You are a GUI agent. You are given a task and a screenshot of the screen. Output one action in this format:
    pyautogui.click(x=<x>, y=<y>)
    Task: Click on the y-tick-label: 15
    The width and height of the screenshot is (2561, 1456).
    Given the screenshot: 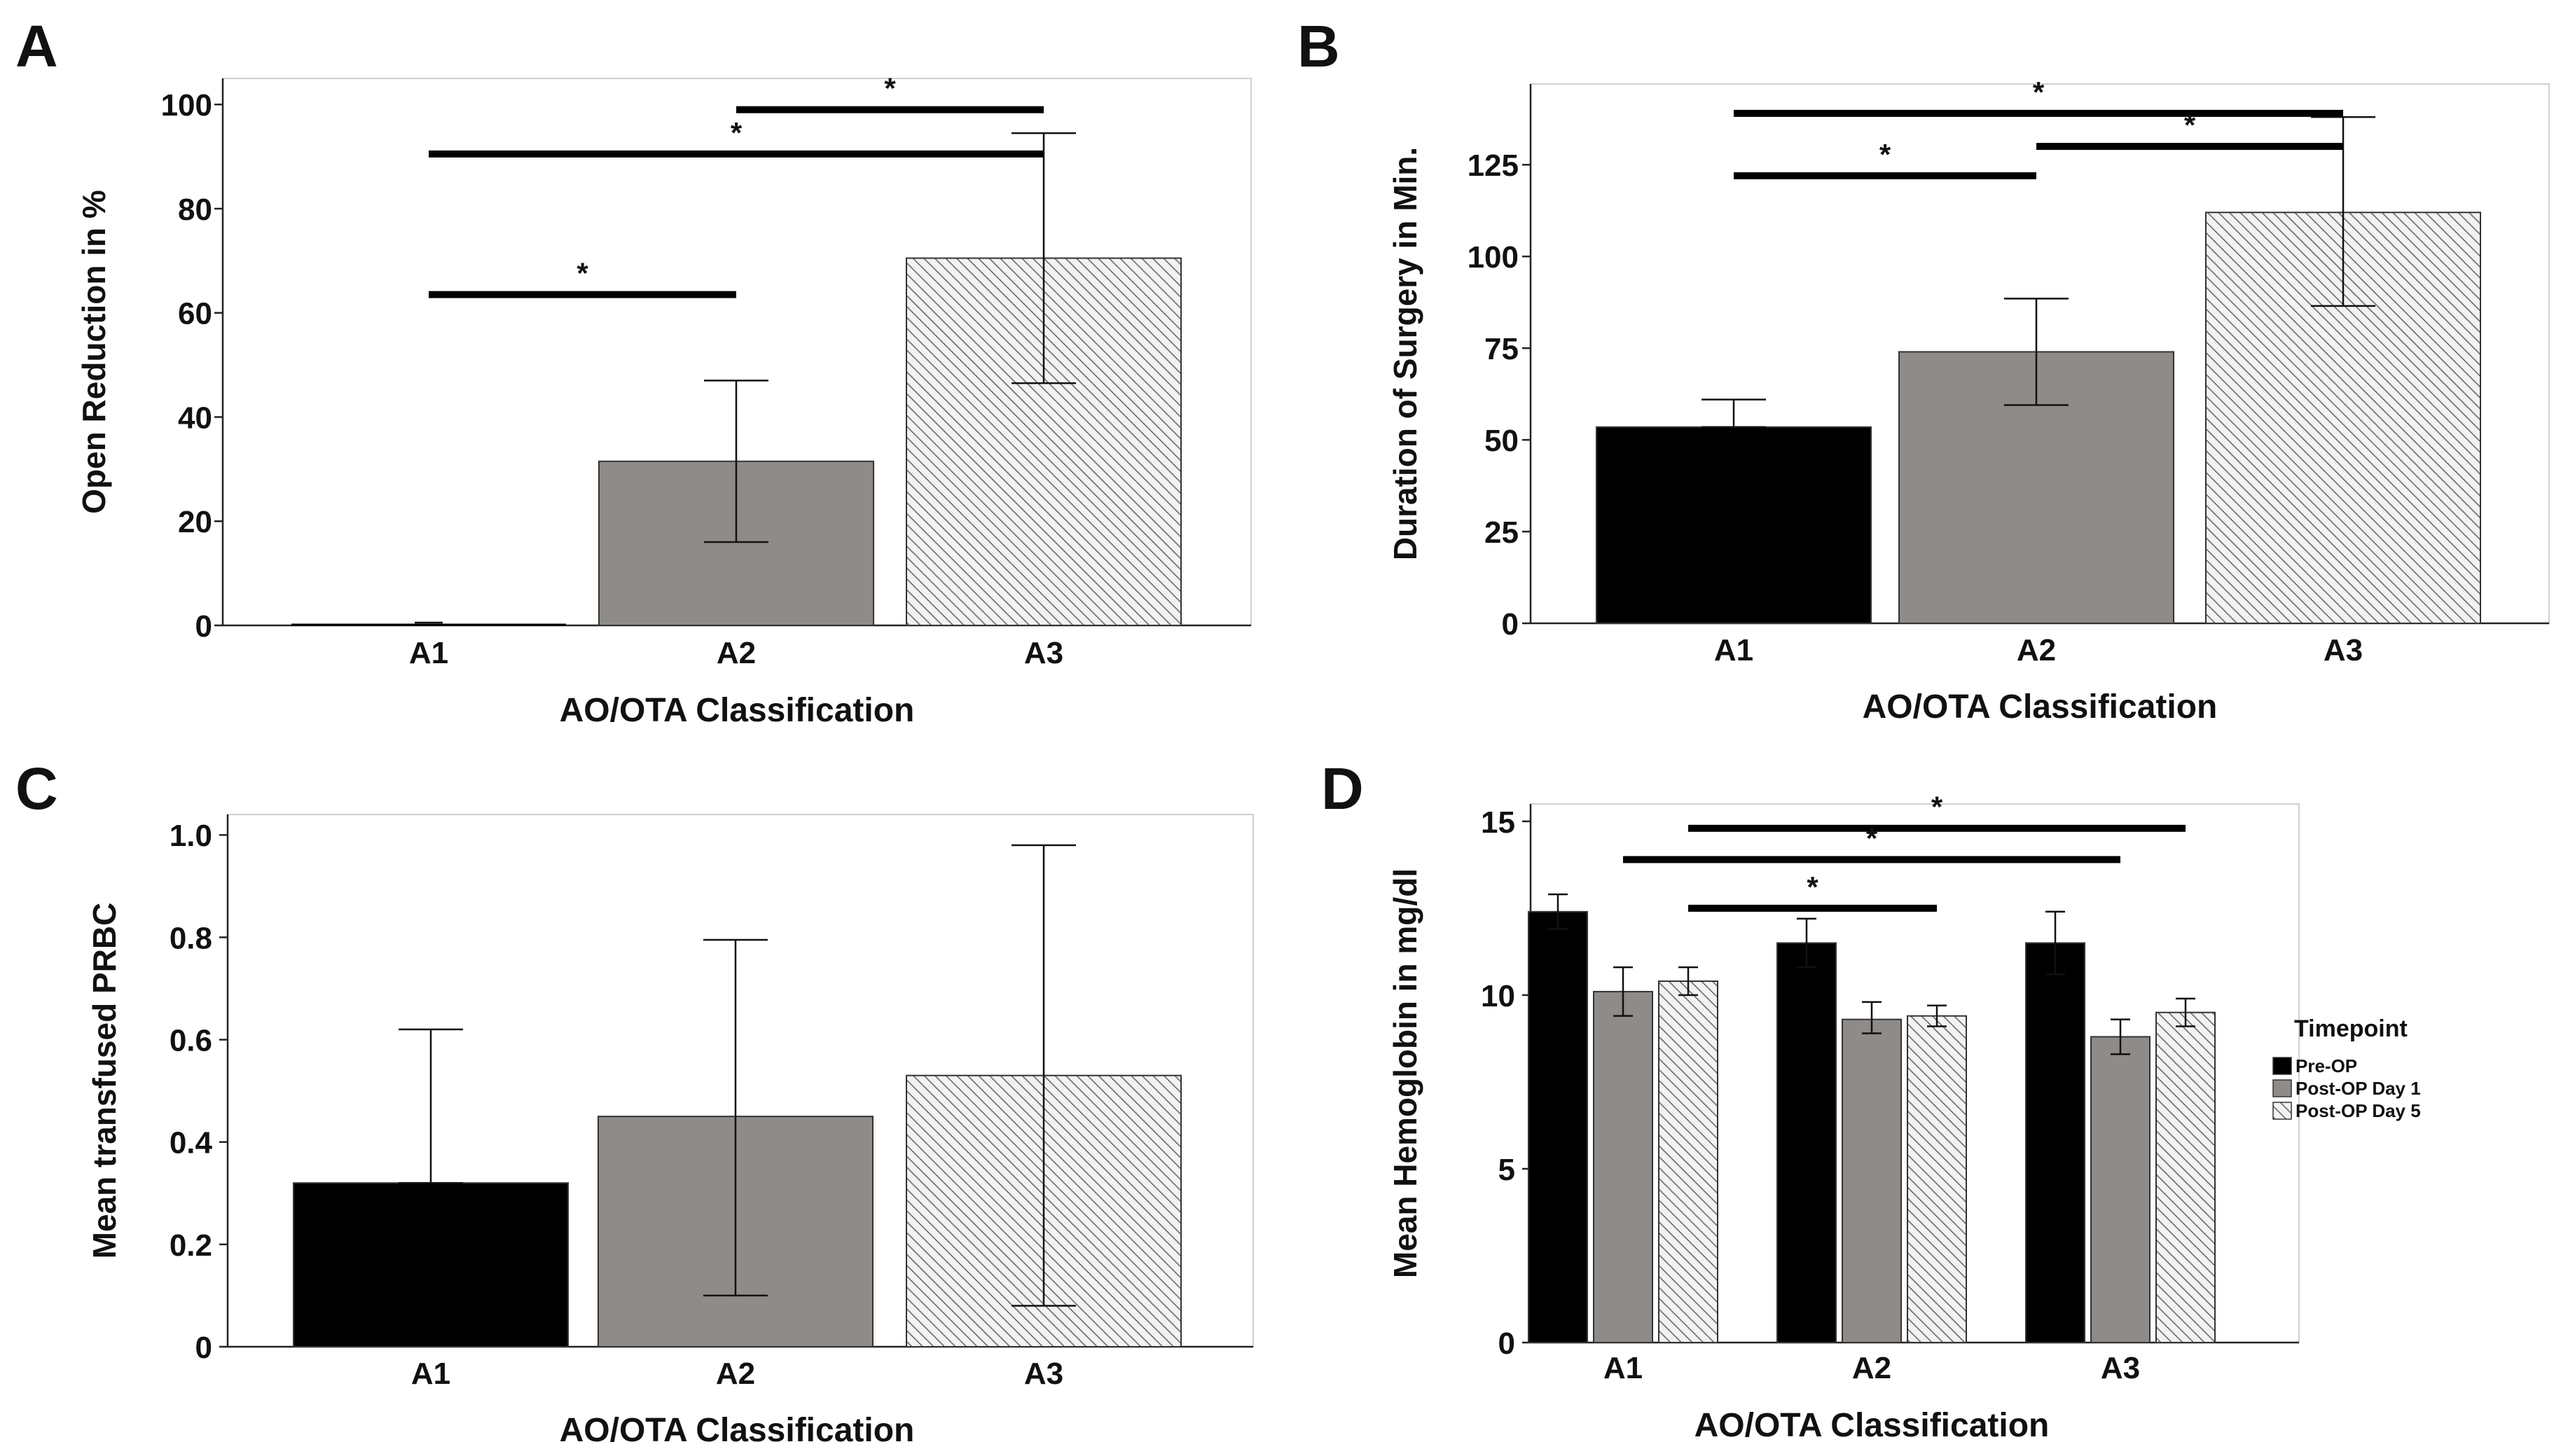 What is the action you would take?
    pyautogui.click(x=1498, y=823)
    